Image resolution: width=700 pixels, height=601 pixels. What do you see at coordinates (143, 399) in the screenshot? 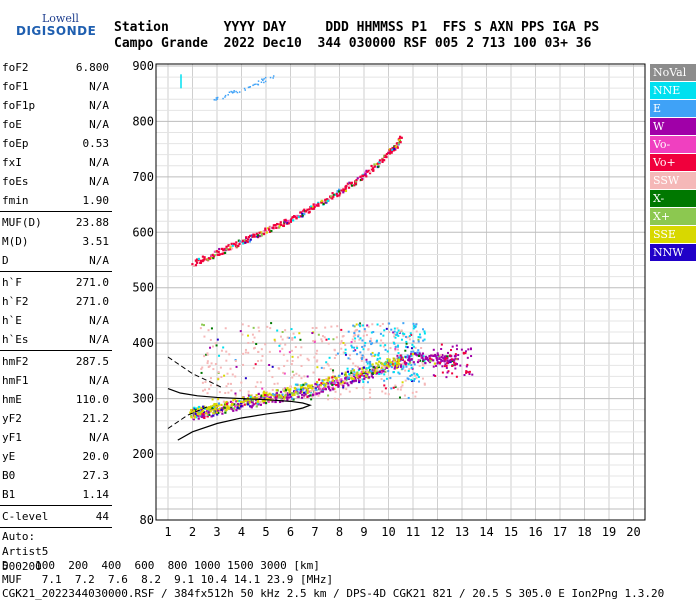
I see `y-tick-label: 300` at bounding box center [143, 399].